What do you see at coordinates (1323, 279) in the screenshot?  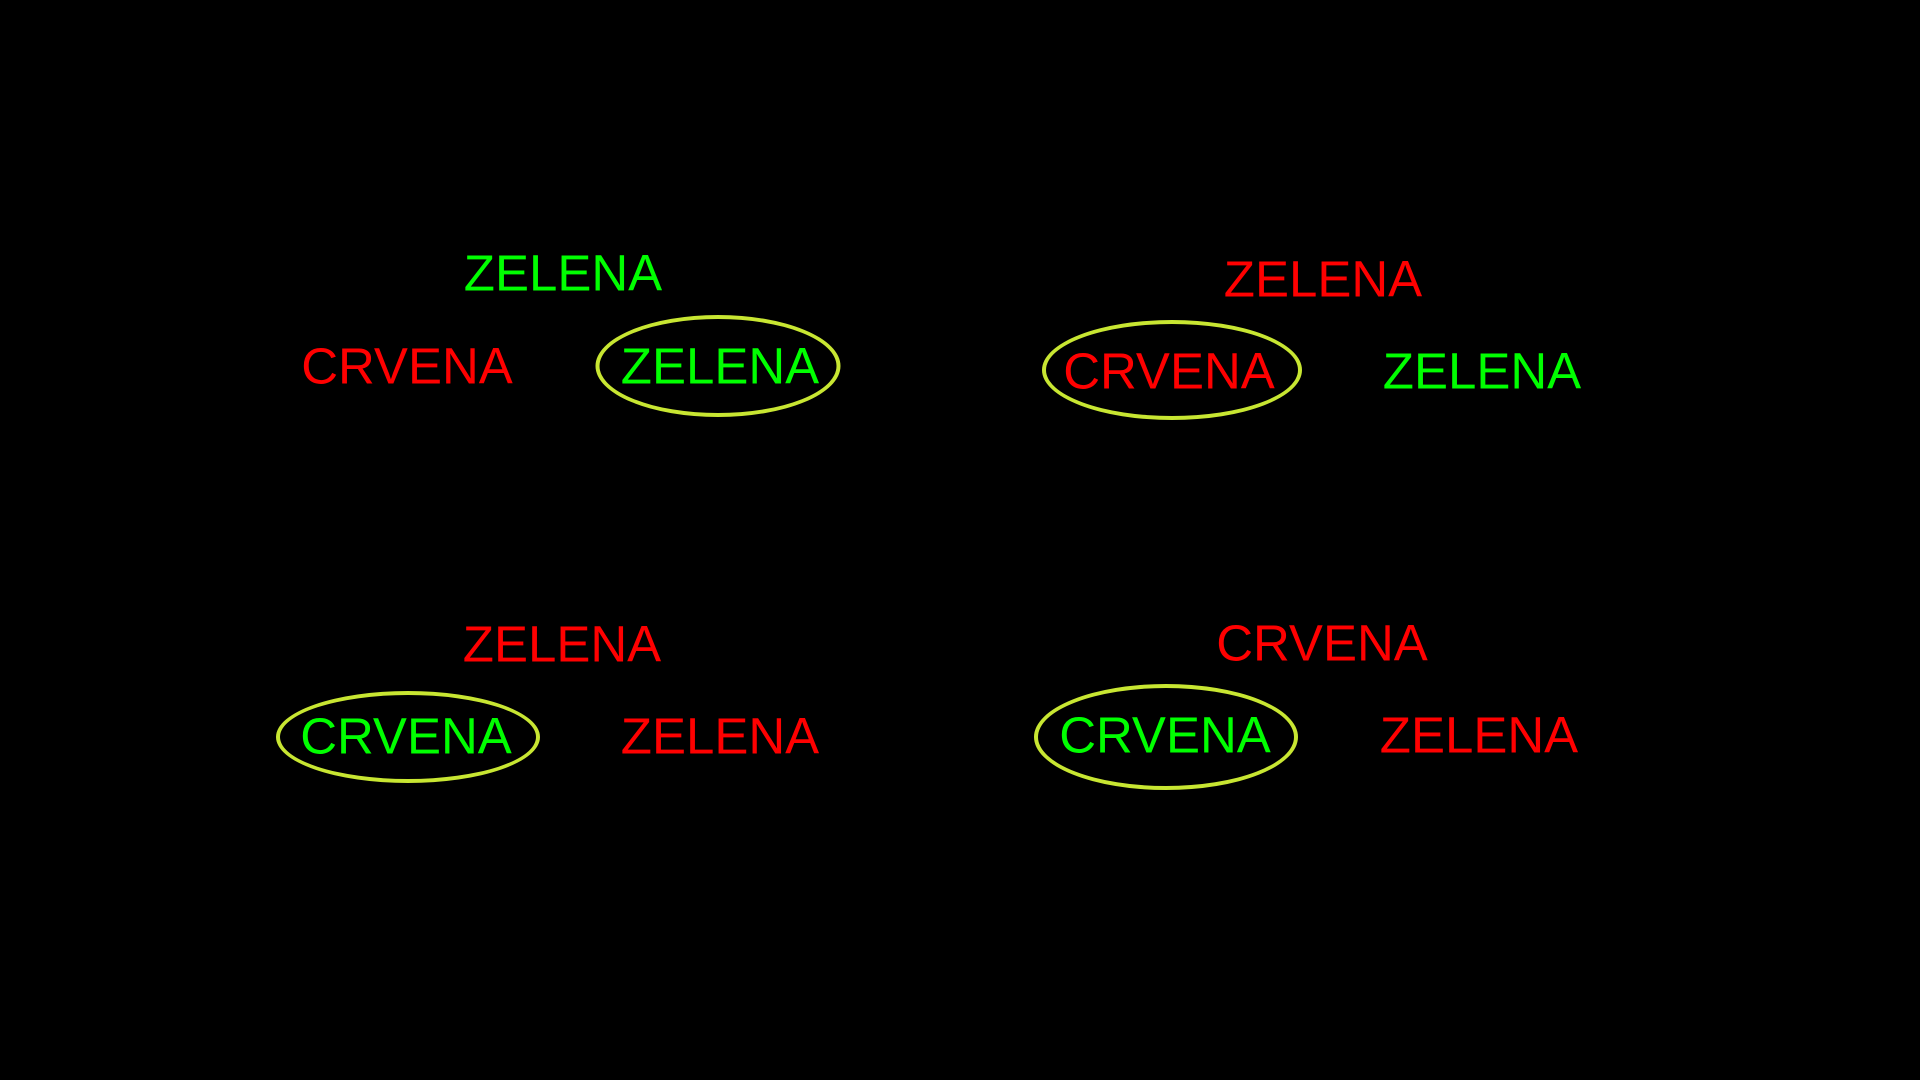 I see `panel-2-top-word: ZELENA` at bounding box center [1323, 279].